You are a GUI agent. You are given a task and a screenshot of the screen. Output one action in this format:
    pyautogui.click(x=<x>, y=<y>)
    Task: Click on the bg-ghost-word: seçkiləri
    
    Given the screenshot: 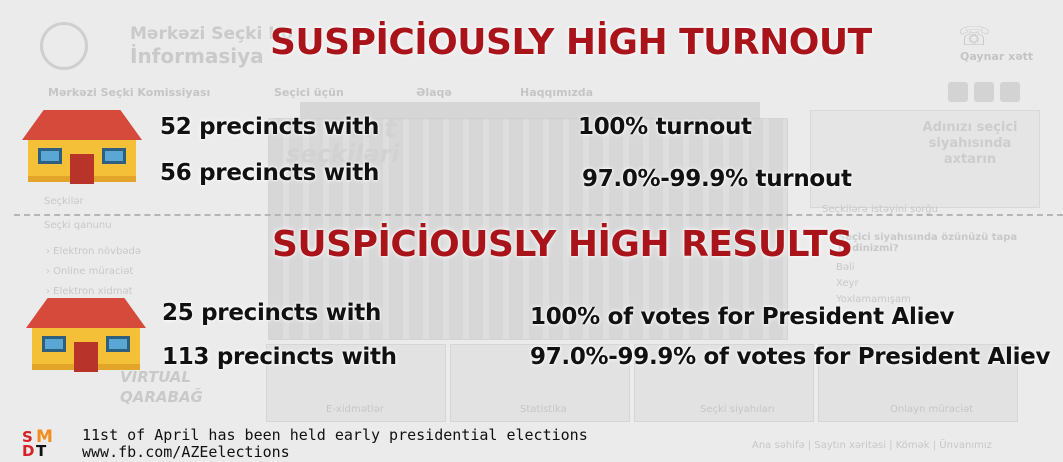 What is the action you would take?
    pyautogui.click(x=343, y=154)
    